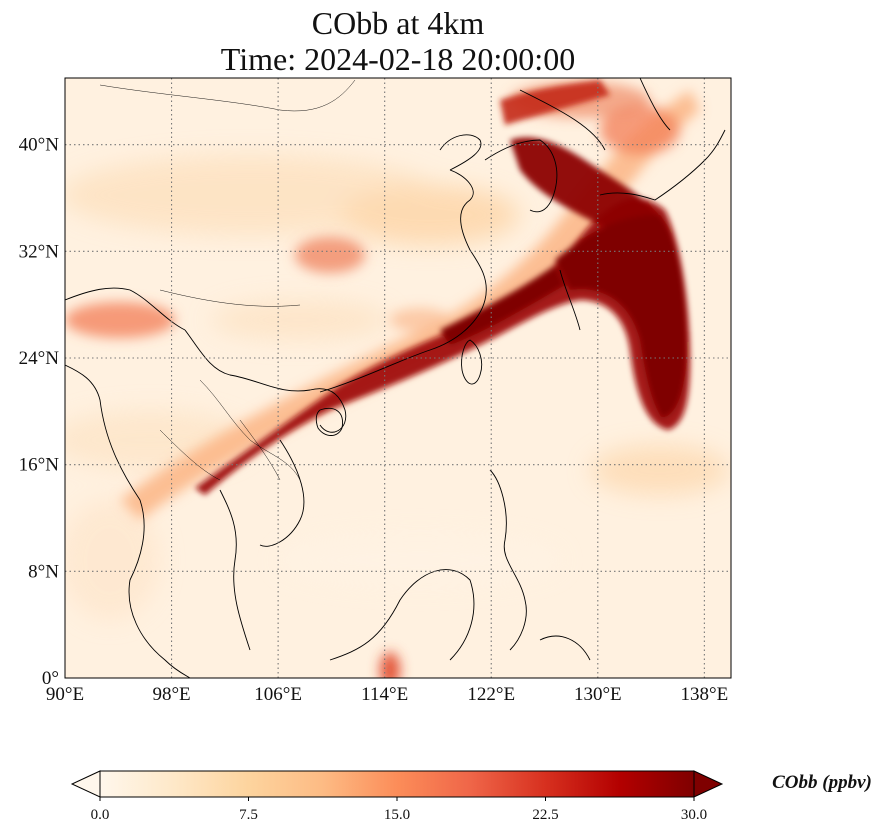  I want to click on colorbar-tick-label: 15.0, so click(397, 815).